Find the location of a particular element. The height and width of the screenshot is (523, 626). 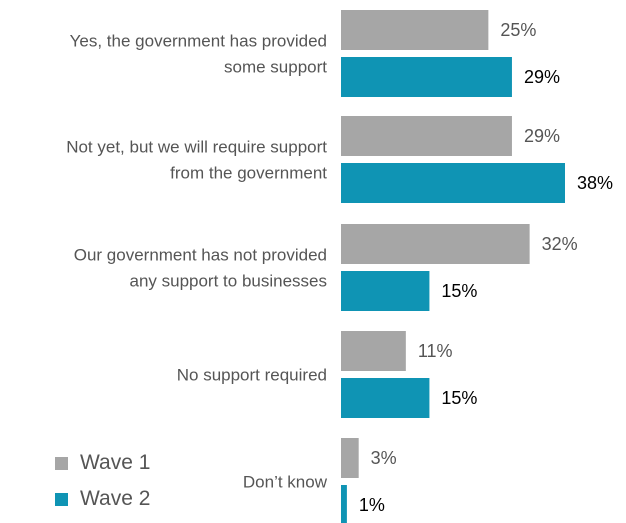

category-label: No support required is located at coordinates (252, 375).